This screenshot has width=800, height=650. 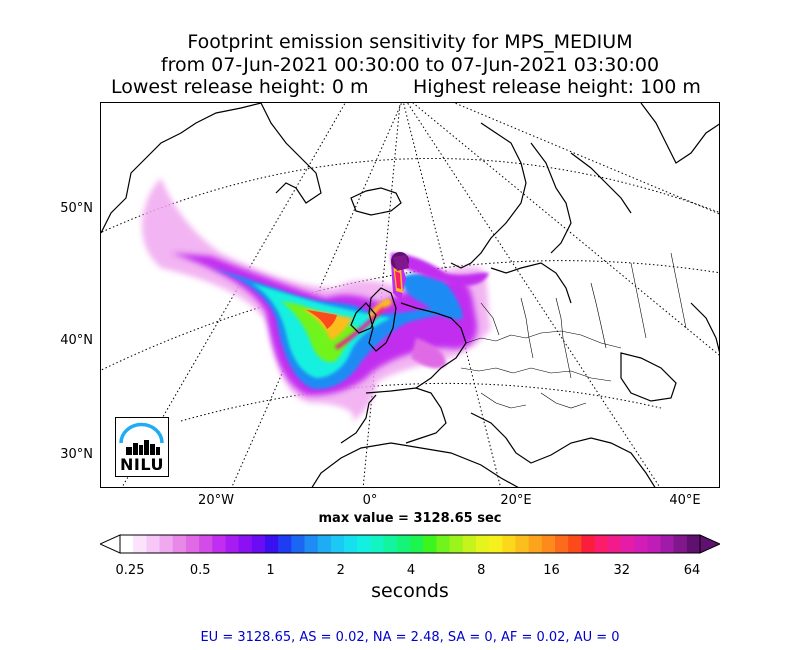 I want to click on lon-label-20w: 20°W, so click(x=216, y=500).